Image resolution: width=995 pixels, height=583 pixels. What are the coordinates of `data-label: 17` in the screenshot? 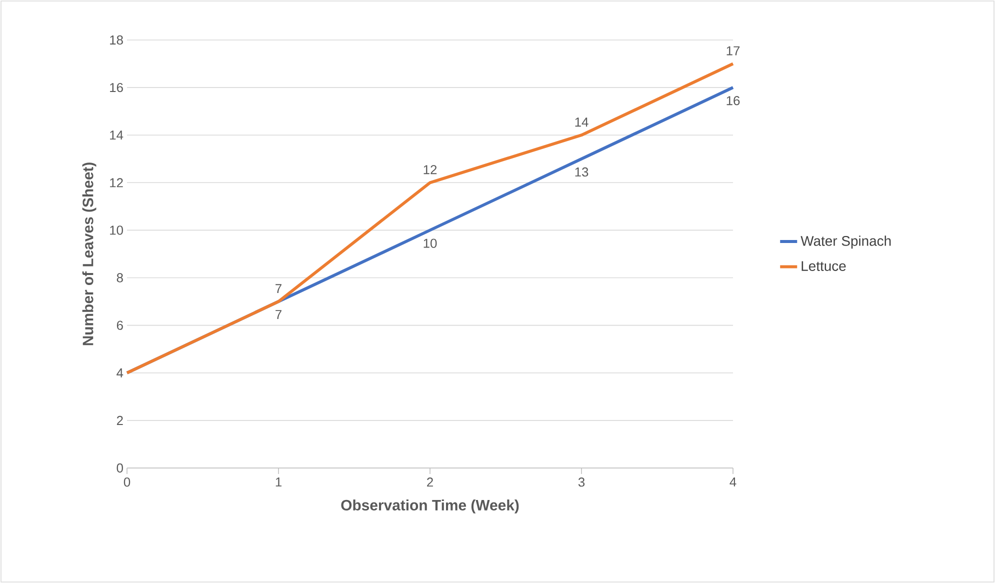 It's located at (733, 51).